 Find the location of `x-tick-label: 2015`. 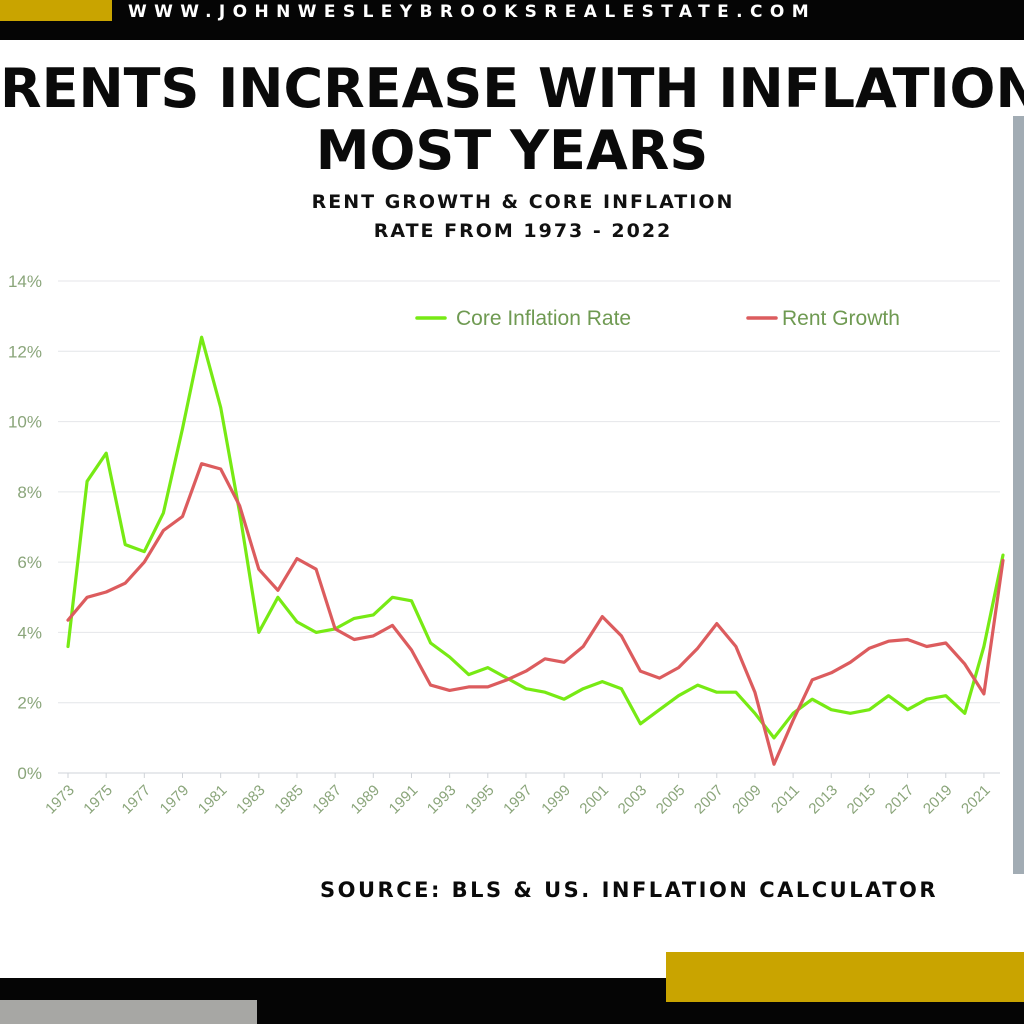

x-tick-label: 2015 is located at coordinates (862, 800).